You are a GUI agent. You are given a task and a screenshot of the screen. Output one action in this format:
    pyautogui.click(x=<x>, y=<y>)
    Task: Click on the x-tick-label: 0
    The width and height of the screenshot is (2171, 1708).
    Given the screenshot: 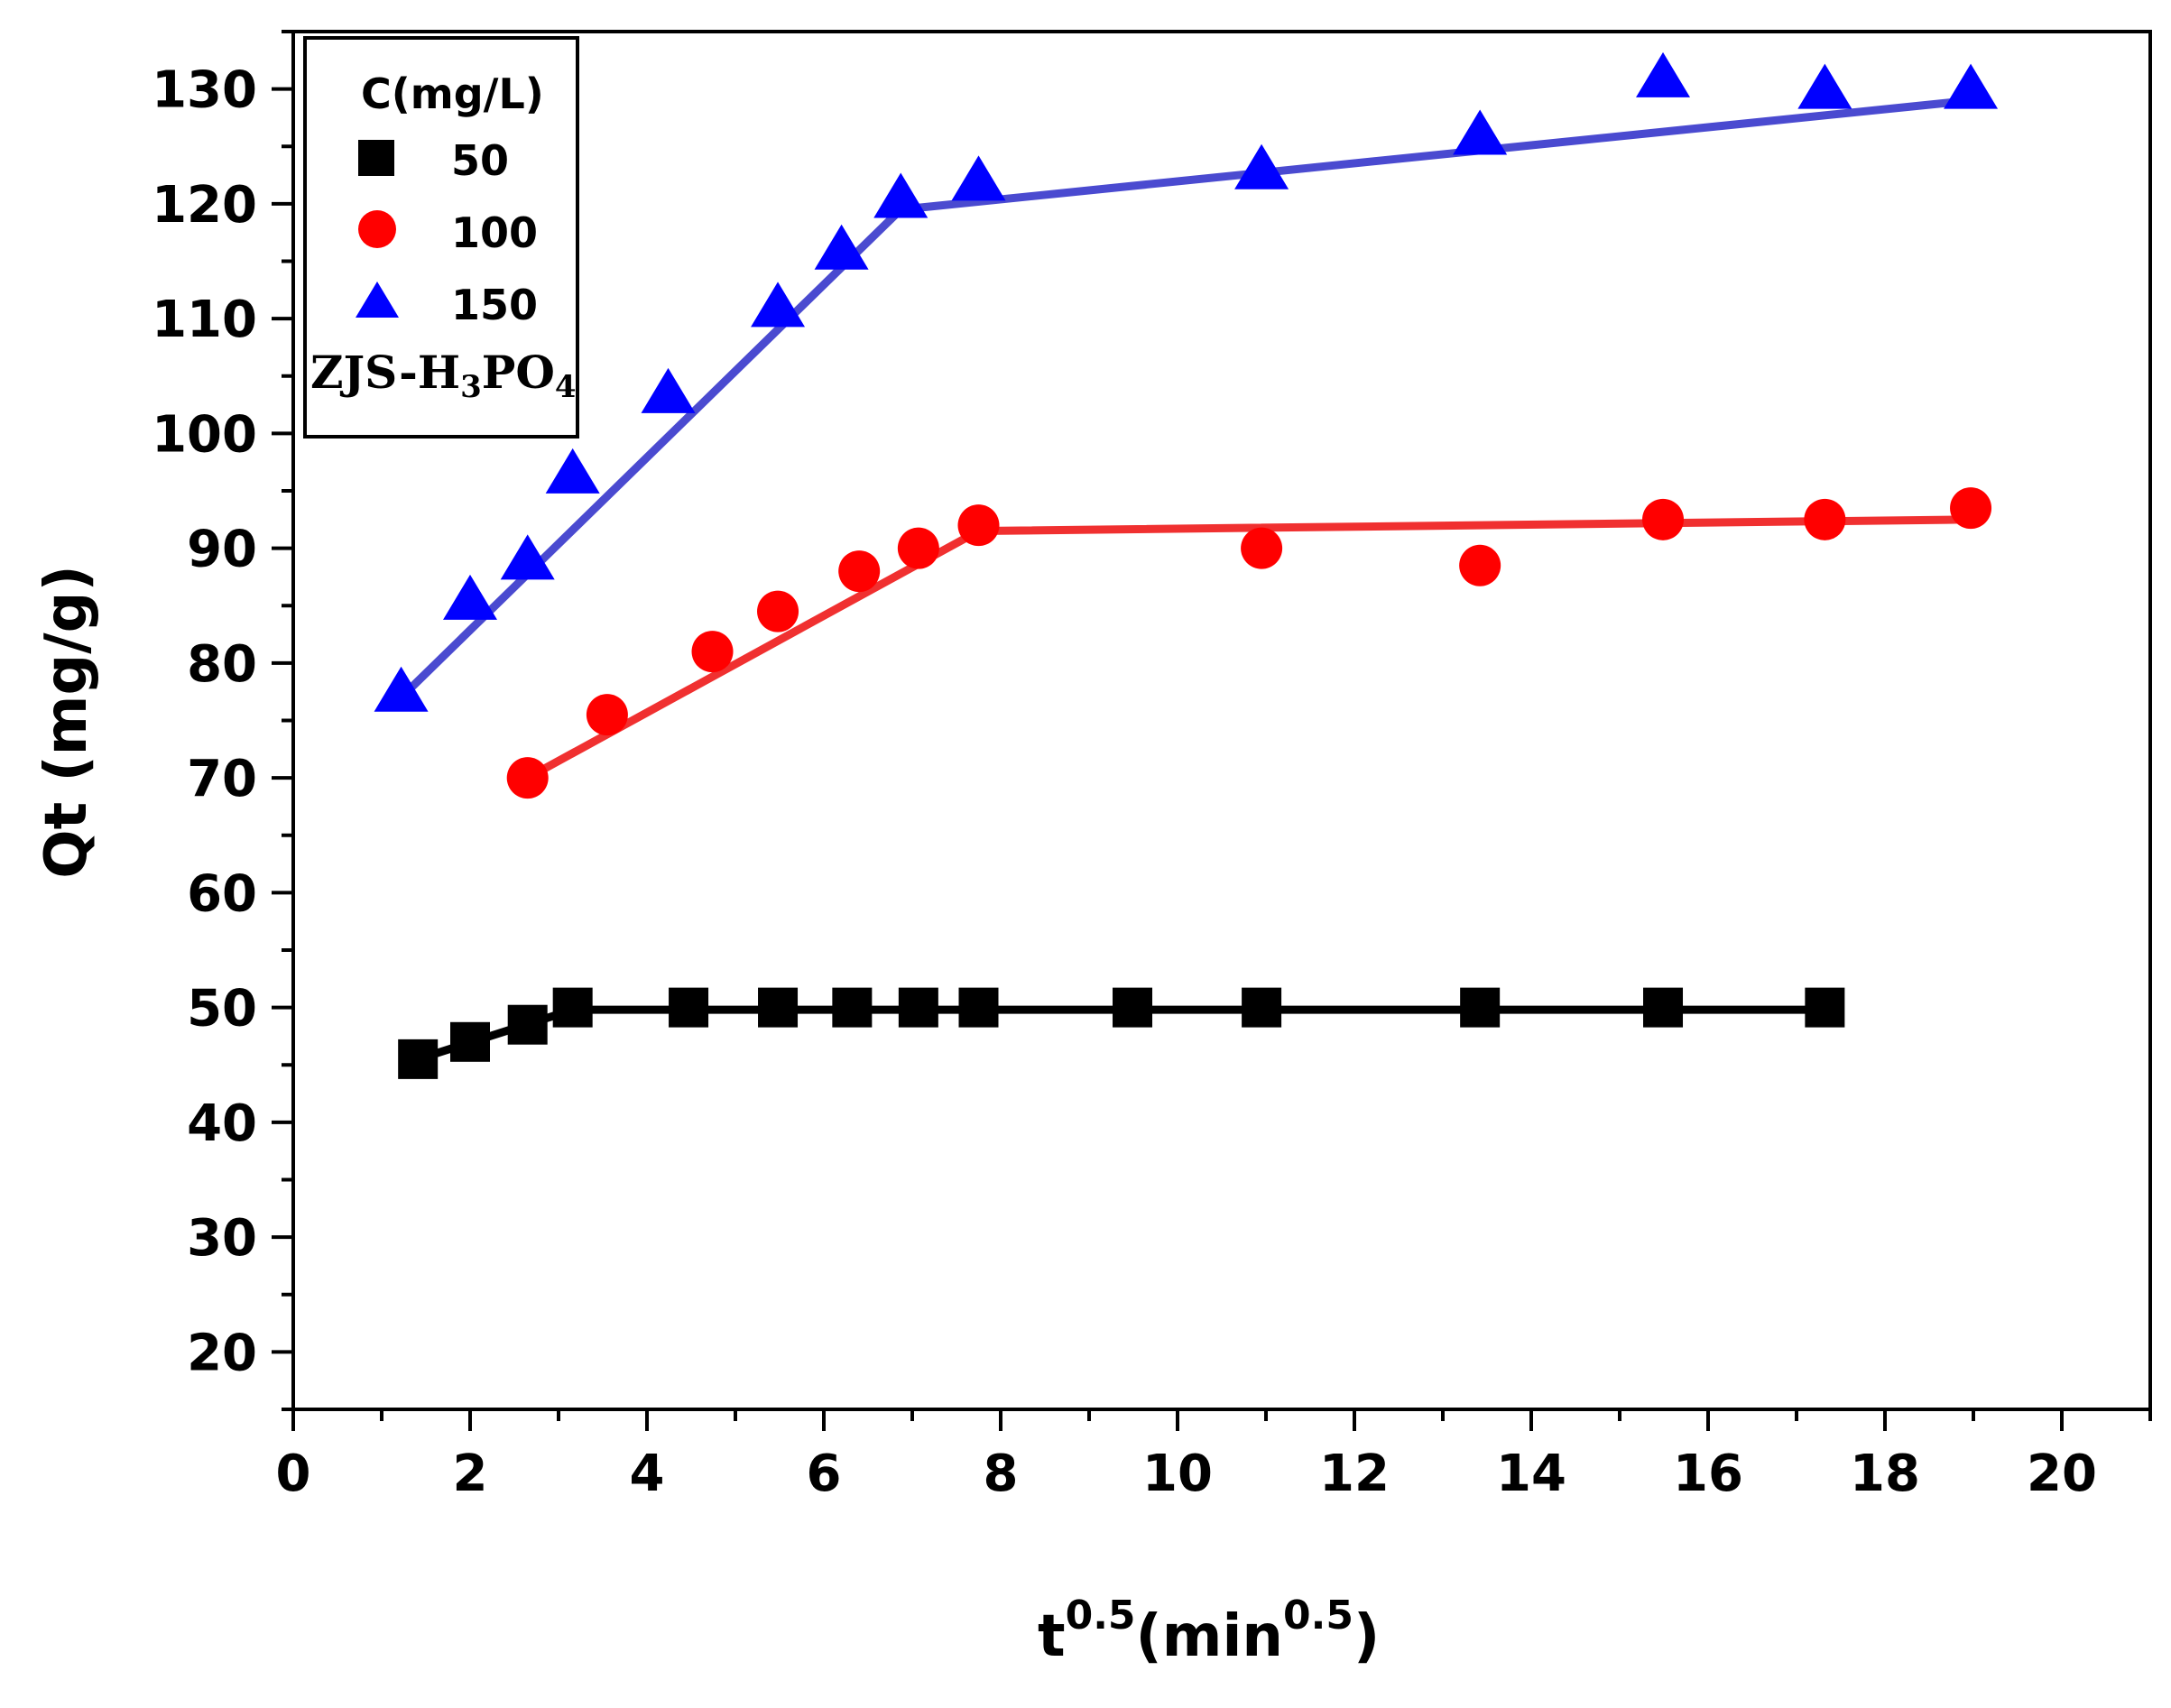 What is the action you would take?
    pyautogui.click(x=293, y=1474)
    